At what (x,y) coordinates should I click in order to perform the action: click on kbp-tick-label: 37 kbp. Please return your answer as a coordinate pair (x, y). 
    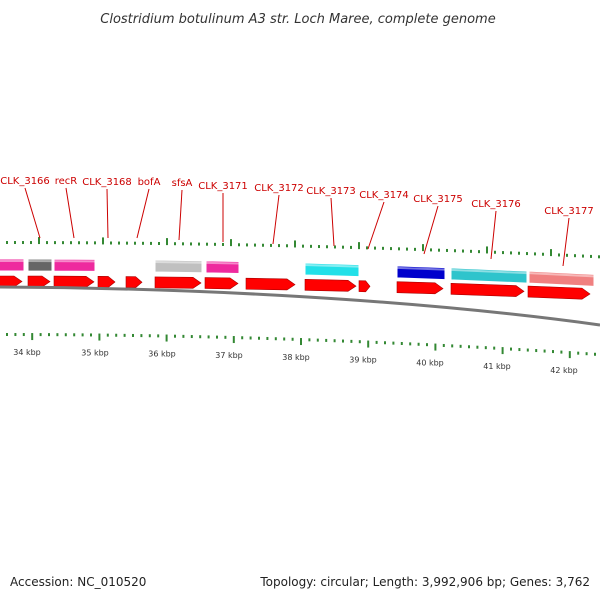
    Looking at the image, I should click on (229, 355).